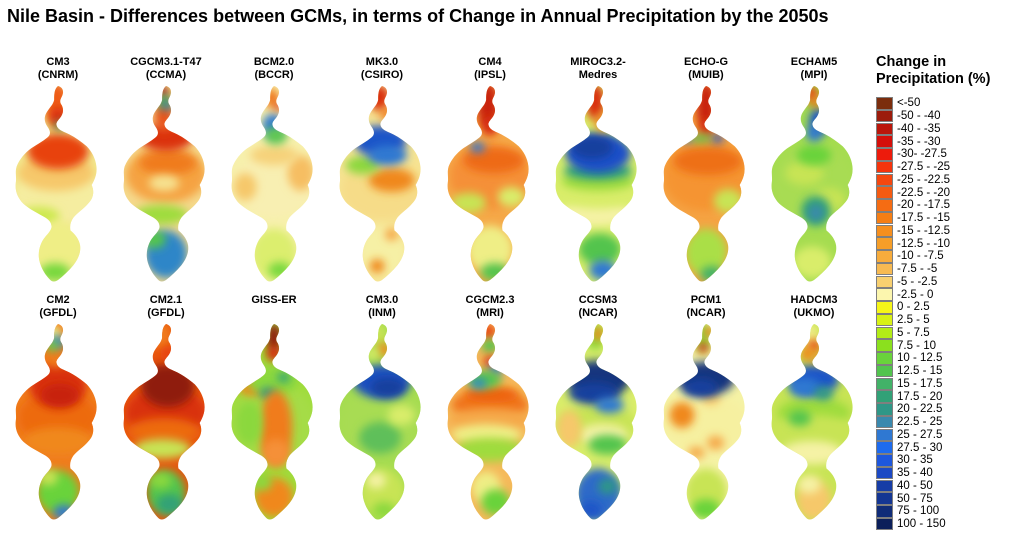  What do you see at coordinates (490, 313) in the screenshot?
I see `model-institution: (MRI)` at bounding box center [490, 313].